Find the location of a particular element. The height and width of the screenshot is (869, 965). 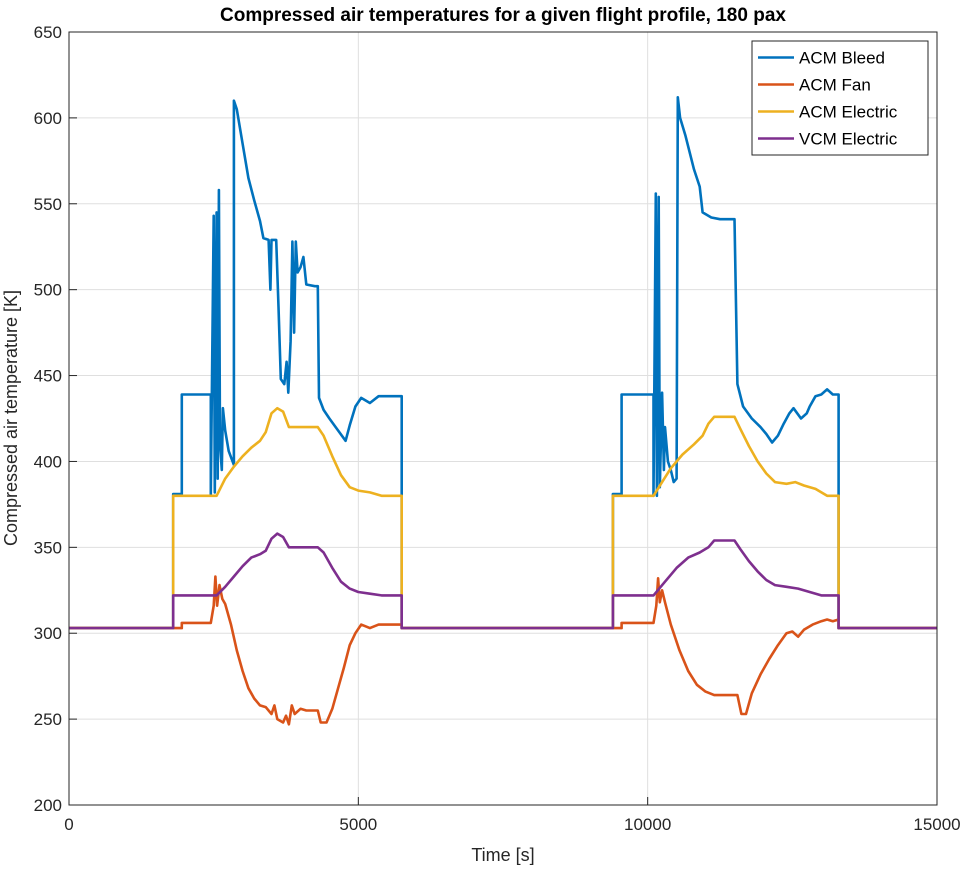

x-tick-label: 5000 is located at coordinates (358, 824).